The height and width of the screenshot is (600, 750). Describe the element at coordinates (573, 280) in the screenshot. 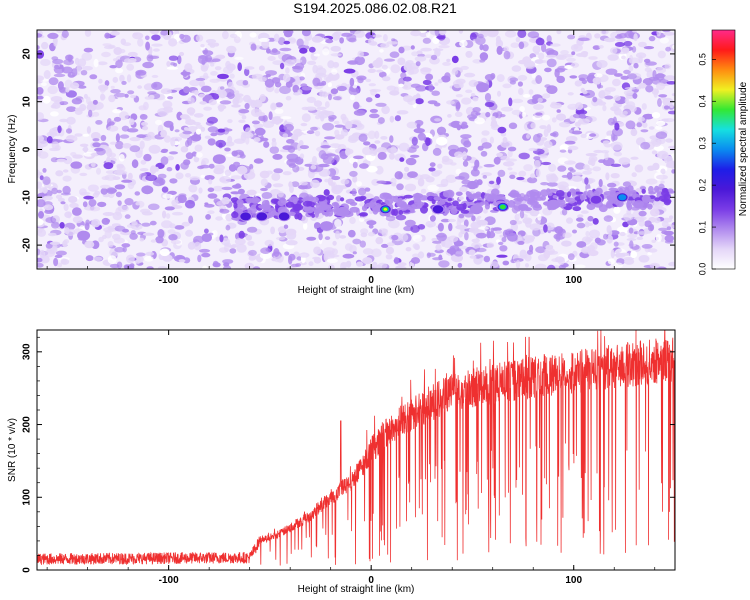

I see `heatmap-xtick-label: 100` at that location.